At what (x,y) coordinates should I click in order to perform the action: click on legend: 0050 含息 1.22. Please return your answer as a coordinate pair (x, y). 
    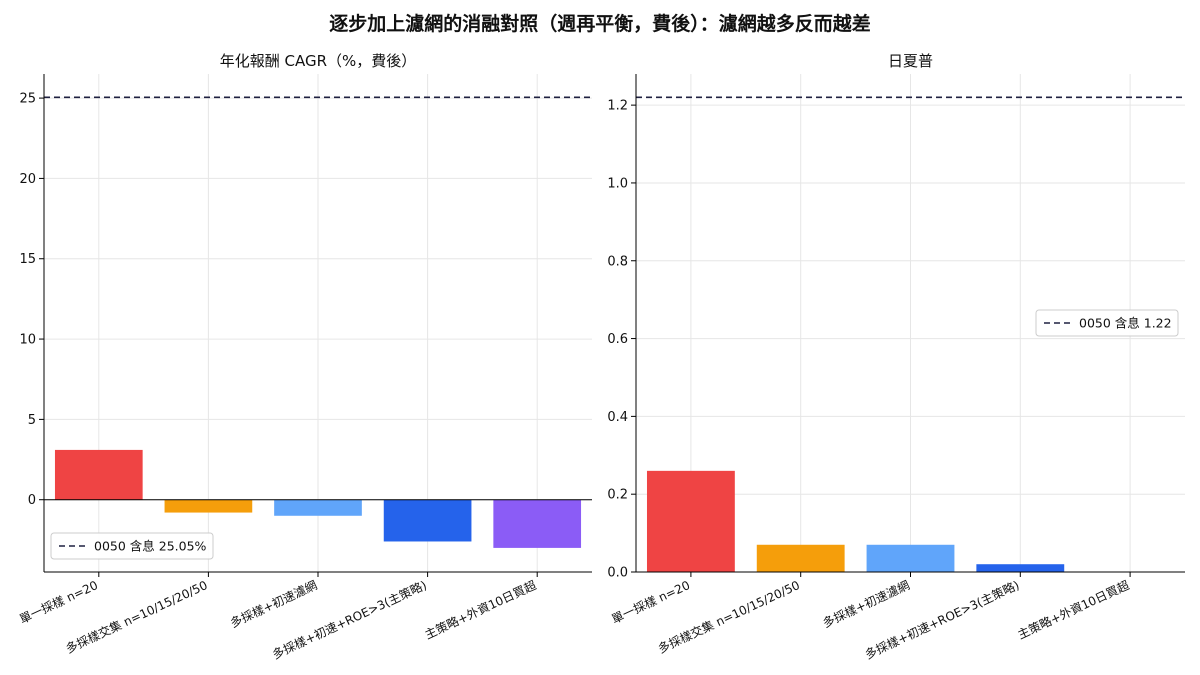
    Looking at the image, I should click on (1107, 323).